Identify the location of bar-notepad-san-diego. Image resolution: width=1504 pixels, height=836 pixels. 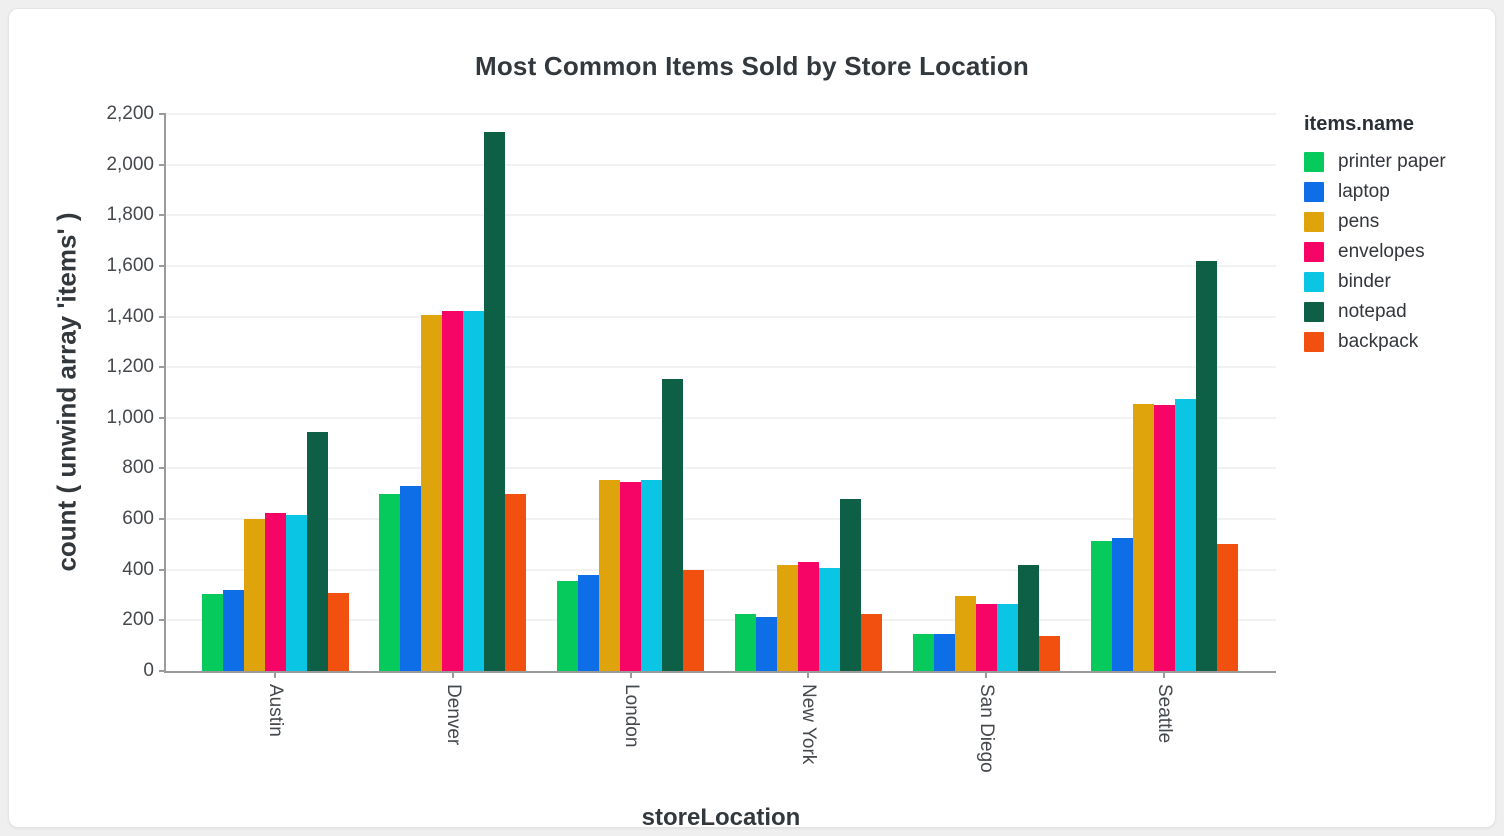
(1028, 617).